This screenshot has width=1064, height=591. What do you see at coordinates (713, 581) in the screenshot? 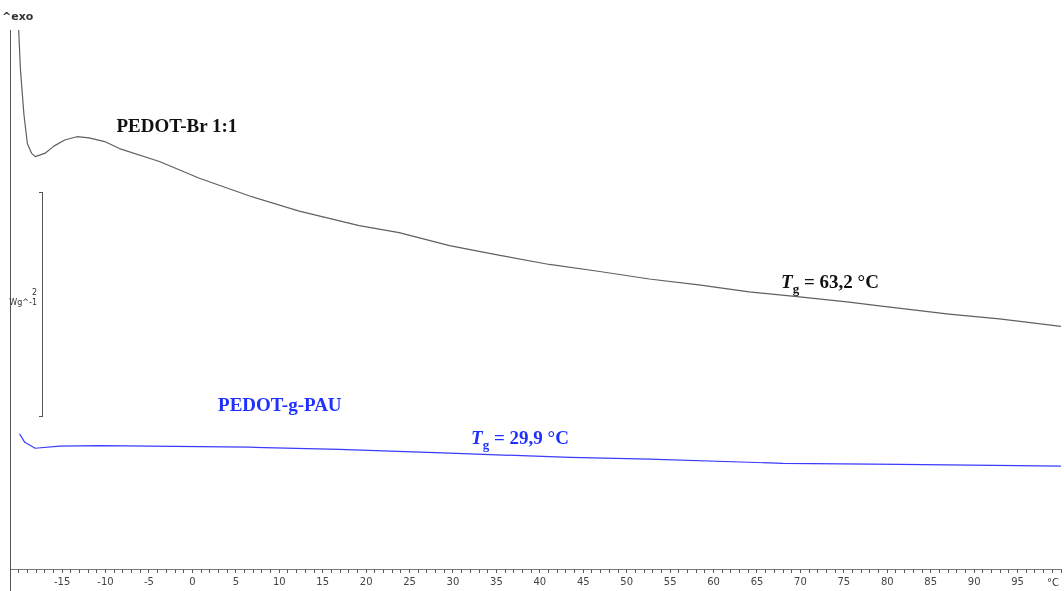
I see `x-tick-label: 60` at bounding box center [713, 581].